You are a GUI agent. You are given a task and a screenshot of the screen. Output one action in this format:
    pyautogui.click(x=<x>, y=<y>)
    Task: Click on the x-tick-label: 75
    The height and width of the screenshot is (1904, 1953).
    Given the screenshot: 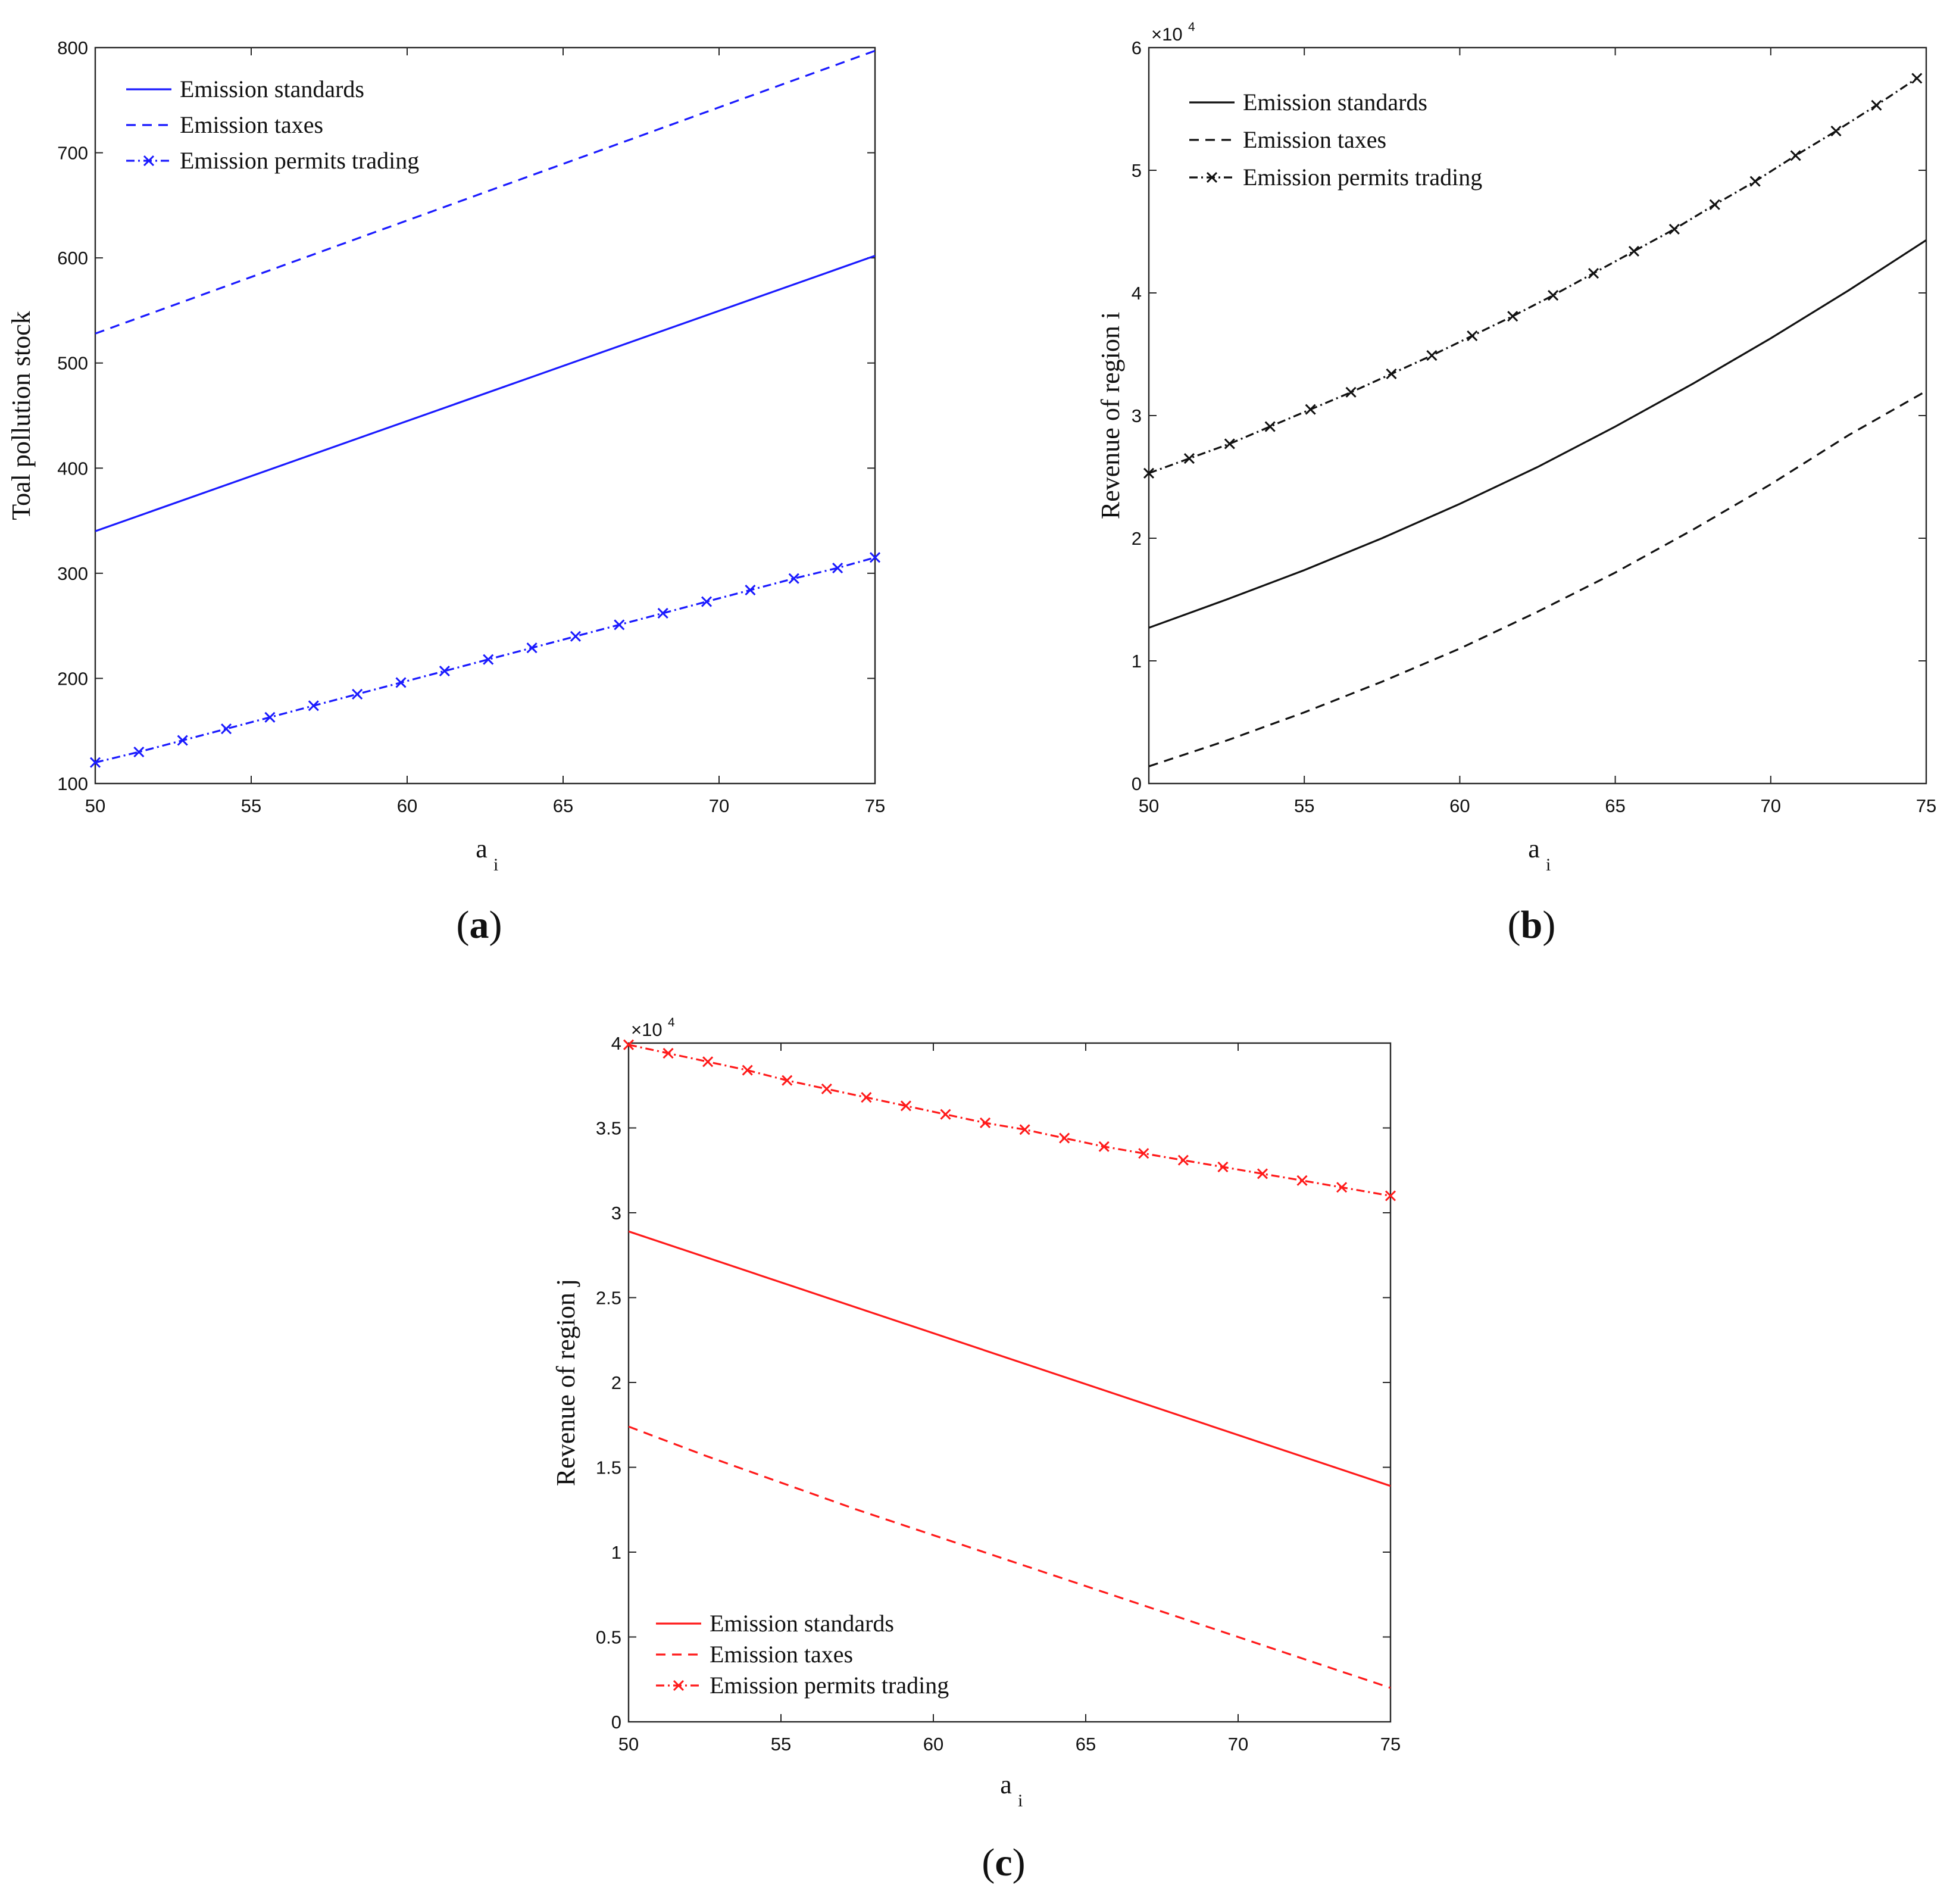 What is the action you would take?
    pyautogui.click(x=1926, y=805)
    